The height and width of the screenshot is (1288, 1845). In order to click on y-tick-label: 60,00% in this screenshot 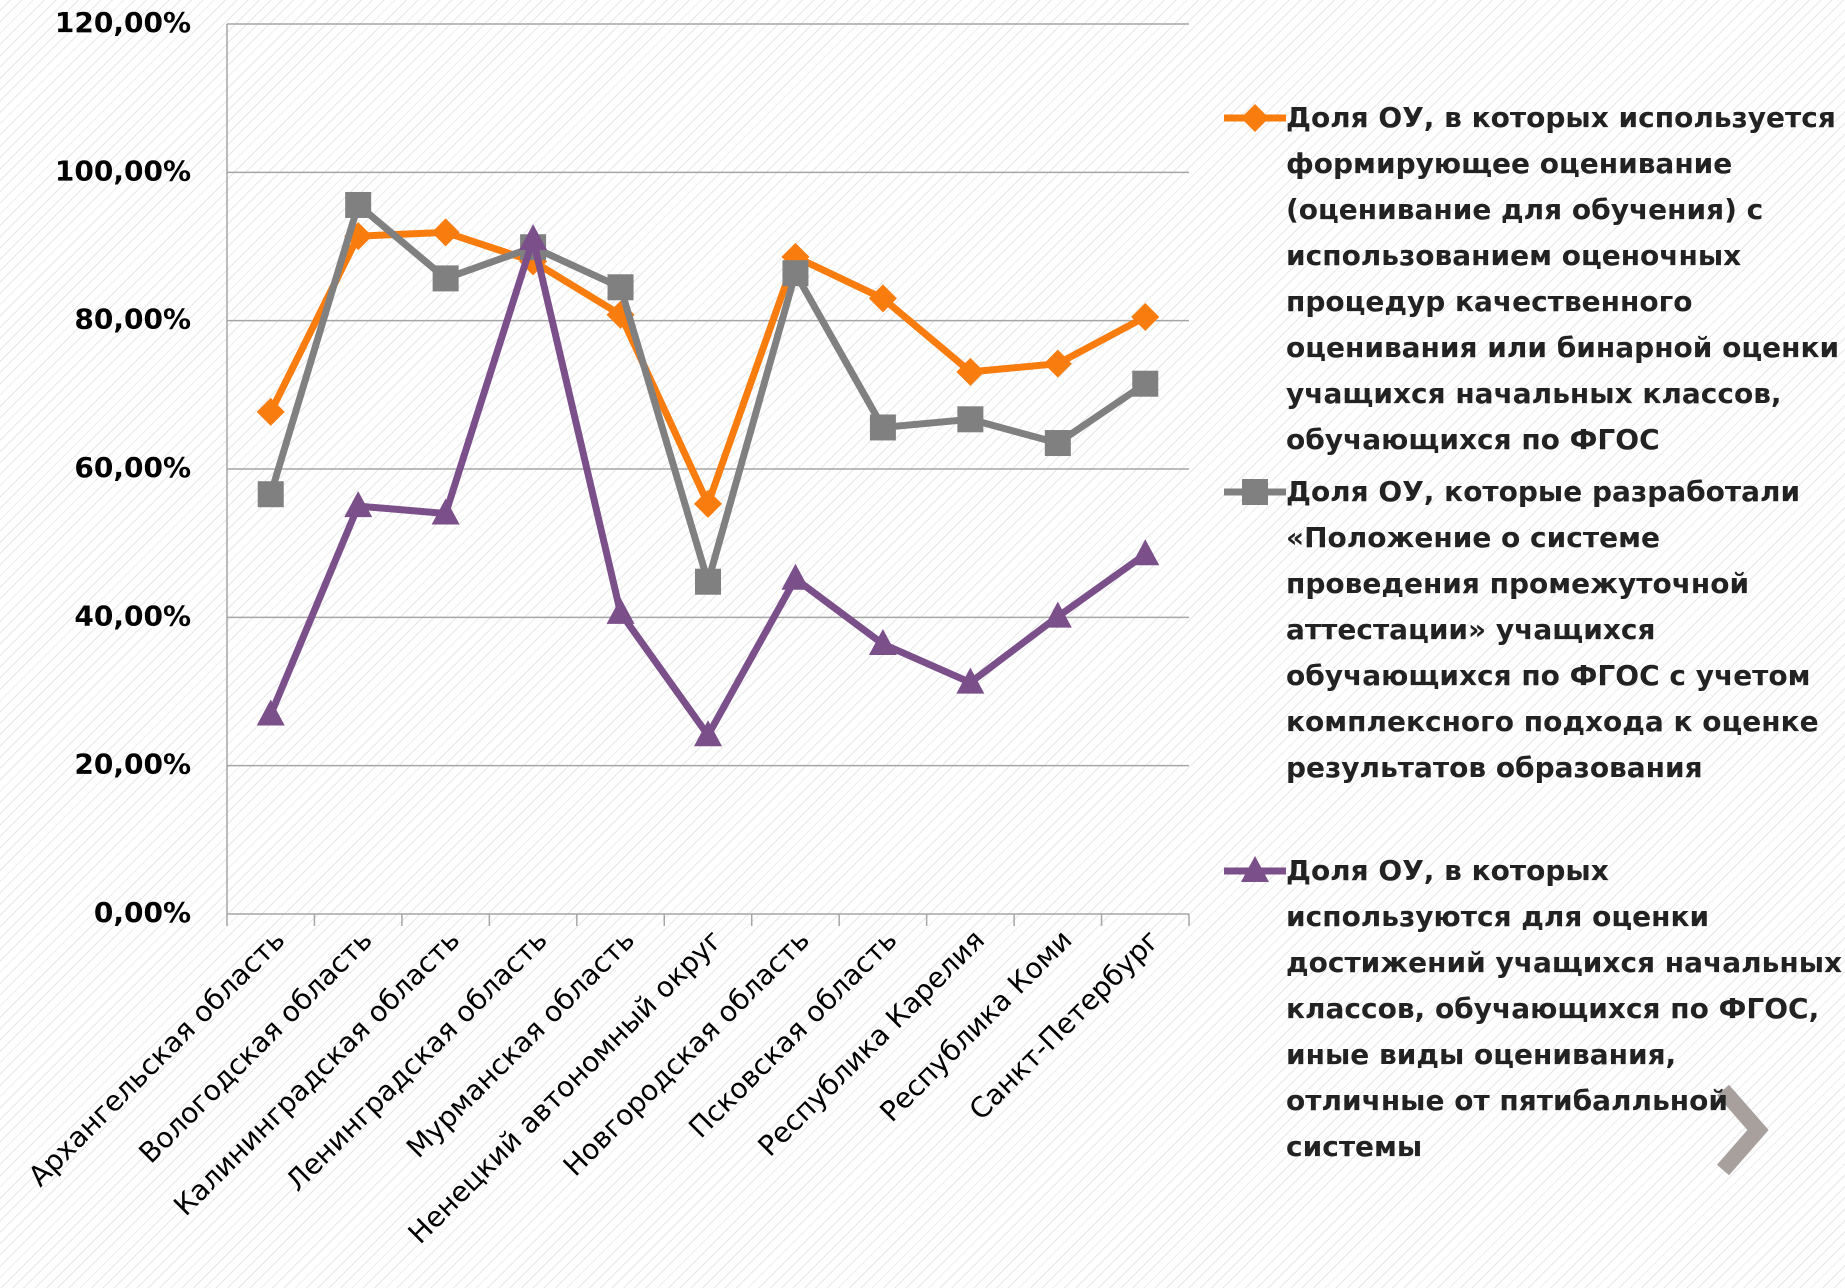, I will do `click(132, 467)`.